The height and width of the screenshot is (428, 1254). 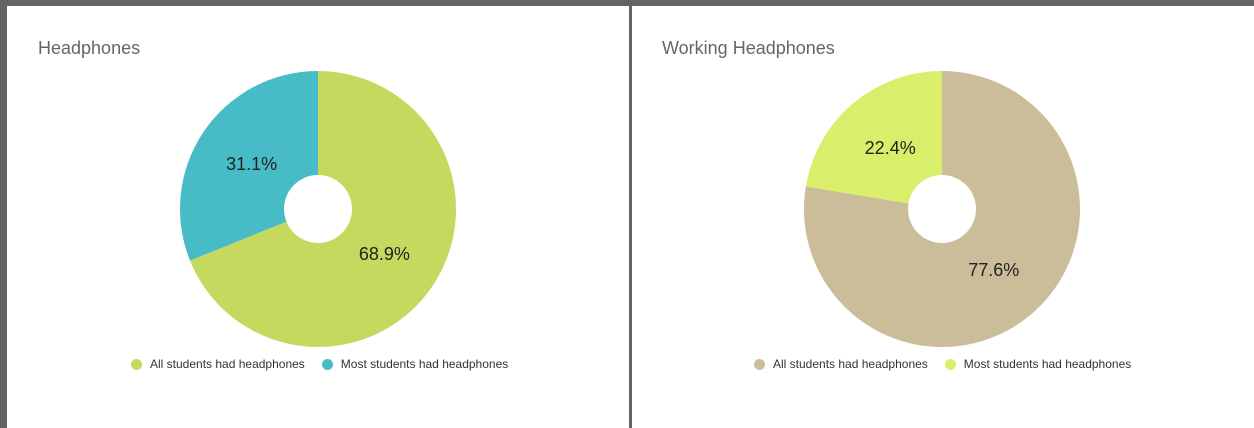 I want to click on chart-title: Working Headphones, so click(x=748, y=48).